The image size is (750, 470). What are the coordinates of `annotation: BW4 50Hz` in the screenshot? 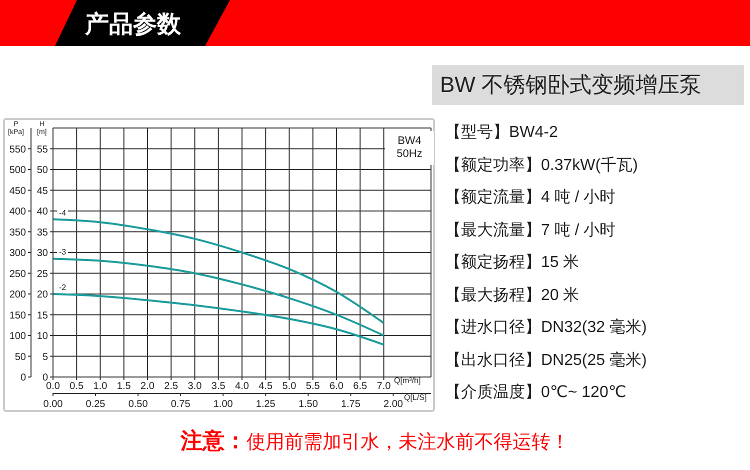 It's located at (410, 148).